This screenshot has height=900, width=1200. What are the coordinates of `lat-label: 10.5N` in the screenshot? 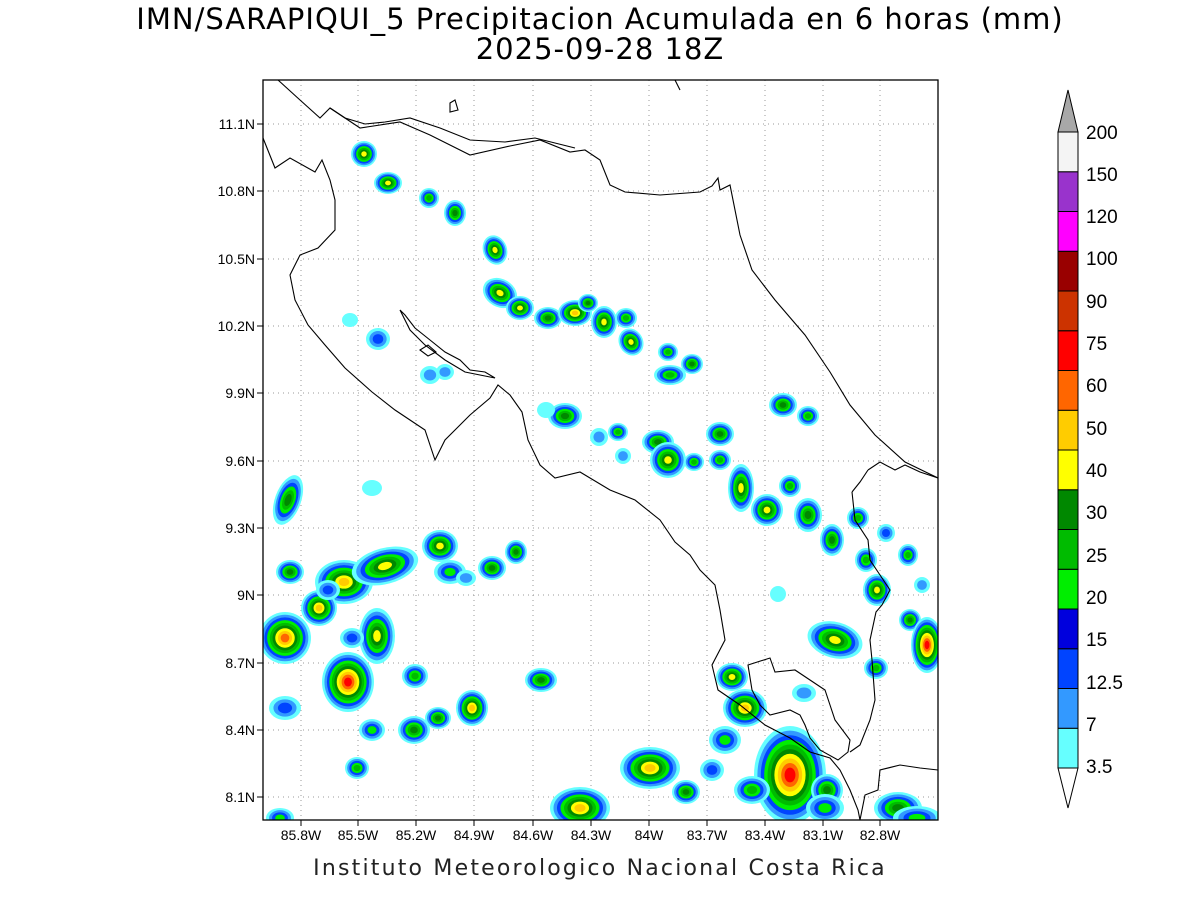 It's located at (236, 259).